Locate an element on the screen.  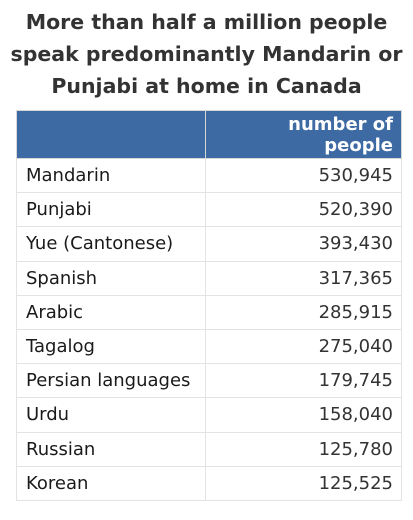
header-language is located at coordinates (111, 134).